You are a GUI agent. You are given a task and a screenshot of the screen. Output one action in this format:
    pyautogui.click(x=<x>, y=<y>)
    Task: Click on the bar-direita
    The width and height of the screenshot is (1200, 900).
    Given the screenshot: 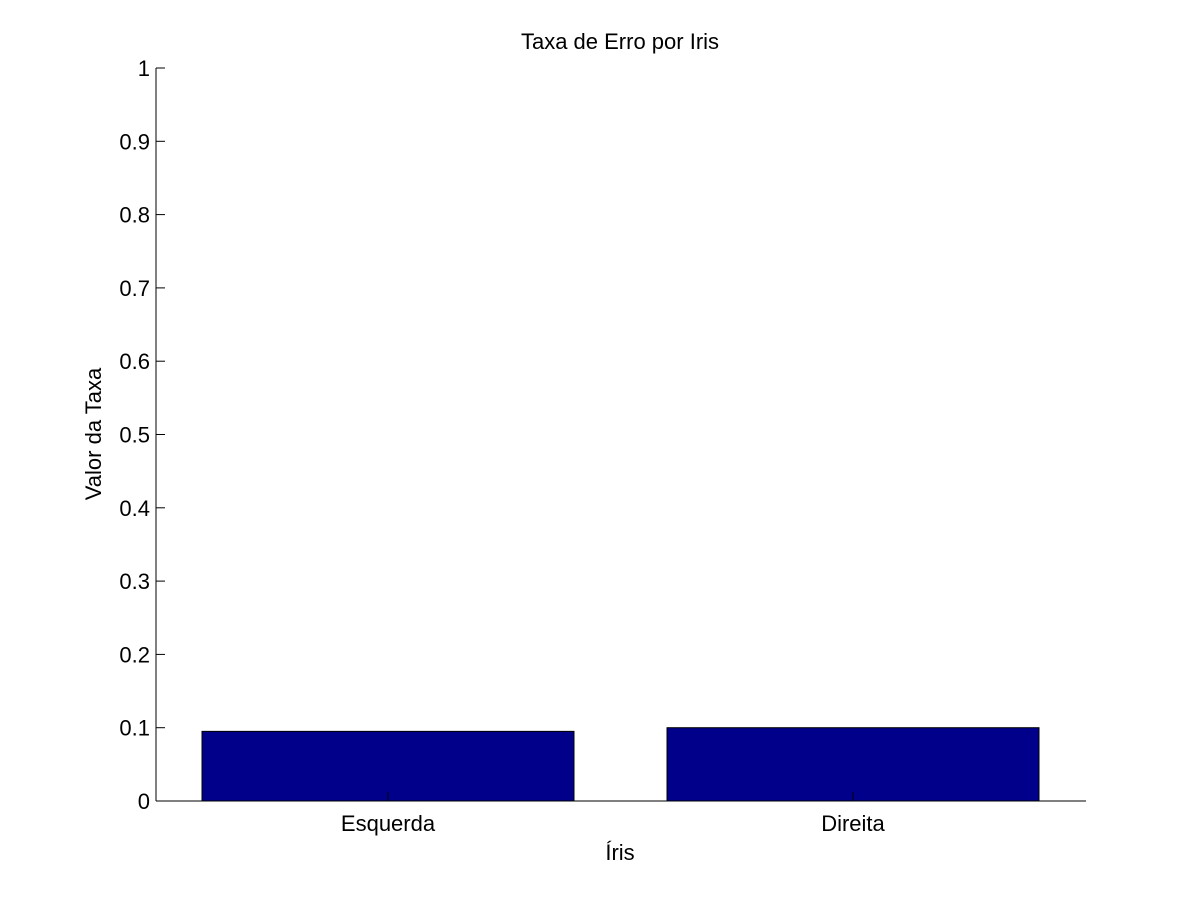 What is the action you would take?
    pyautogui.click(x=853, y=764)
    